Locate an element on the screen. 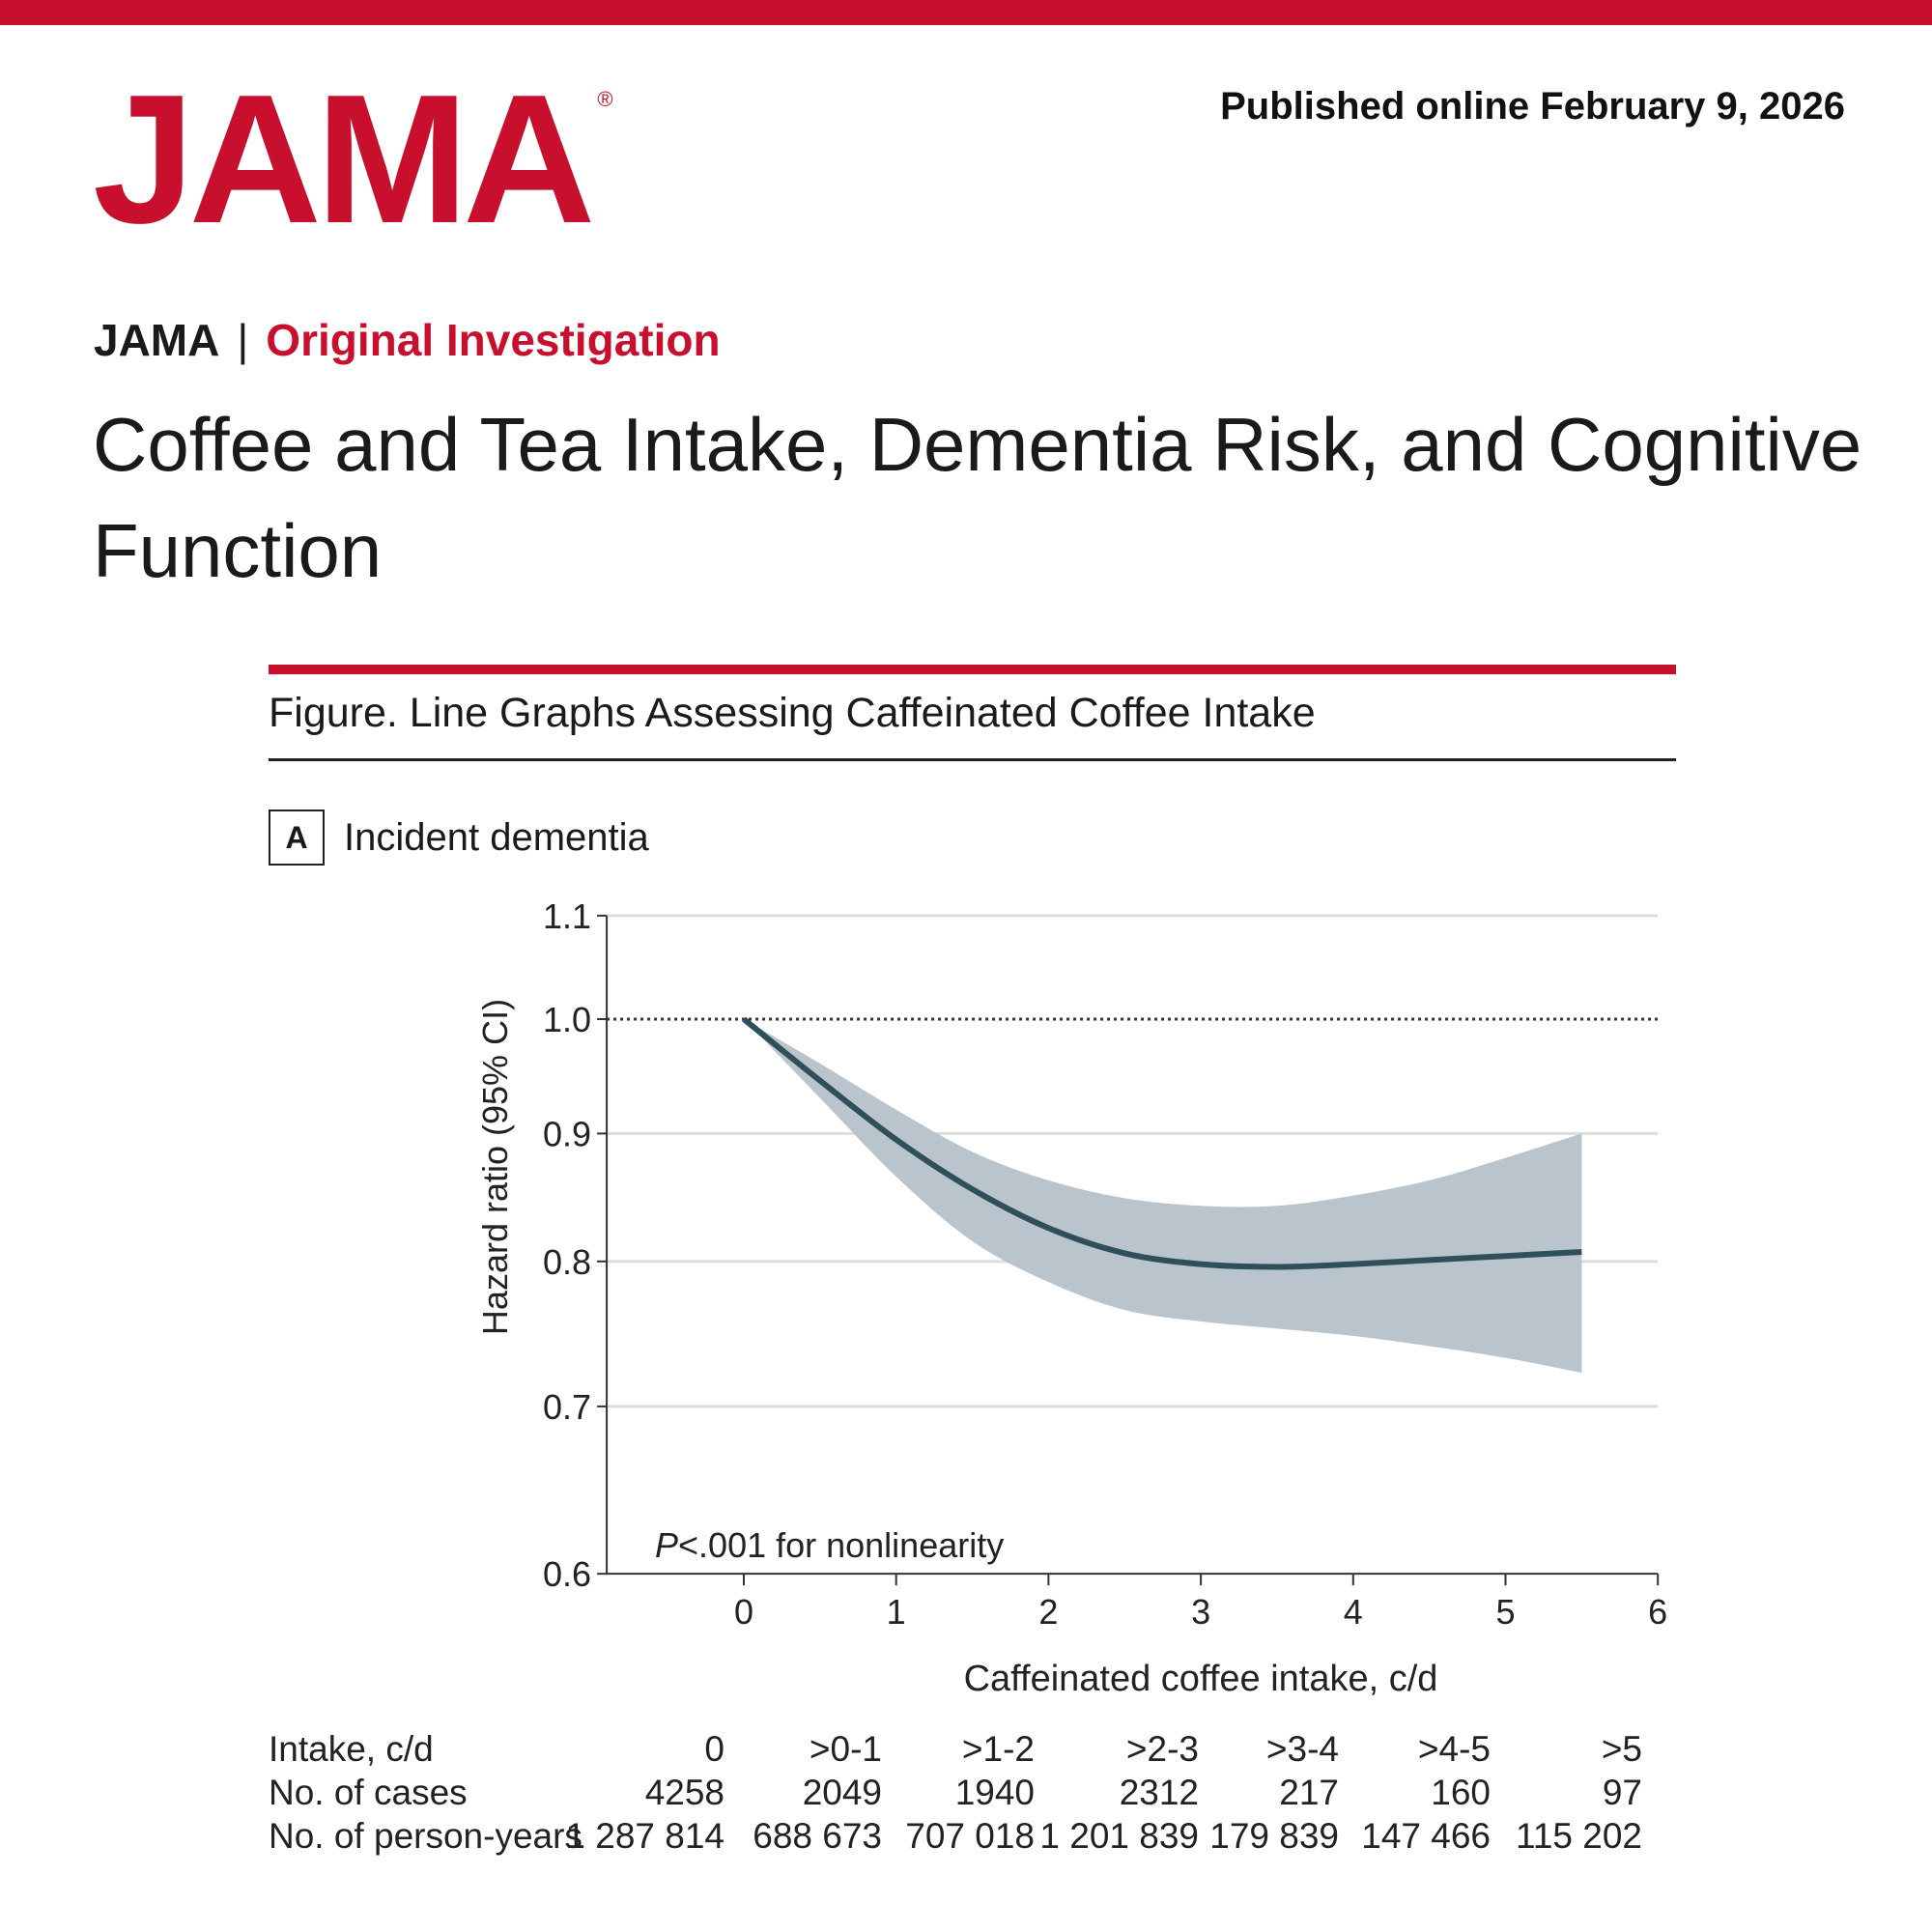  table-cell: 115 202 is located at coordinates (1579, 1836).